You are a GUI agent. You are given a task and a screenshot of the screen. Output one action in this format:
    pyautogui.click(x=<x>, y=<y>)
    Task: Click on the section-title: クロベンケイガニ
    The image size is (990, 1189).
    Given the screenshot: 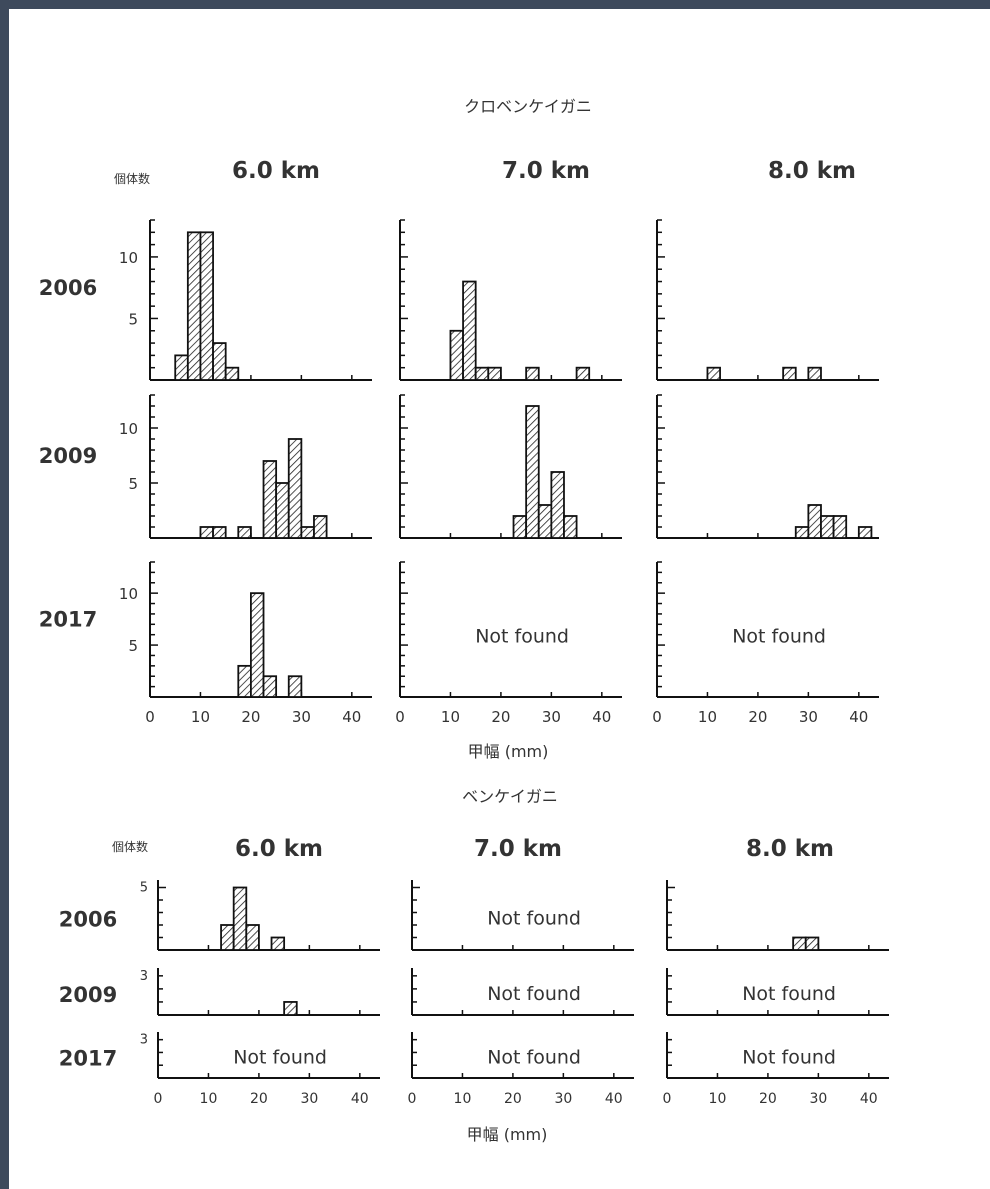 What is the action you would take?
    pyautogui.click(x=528, y=106)
    